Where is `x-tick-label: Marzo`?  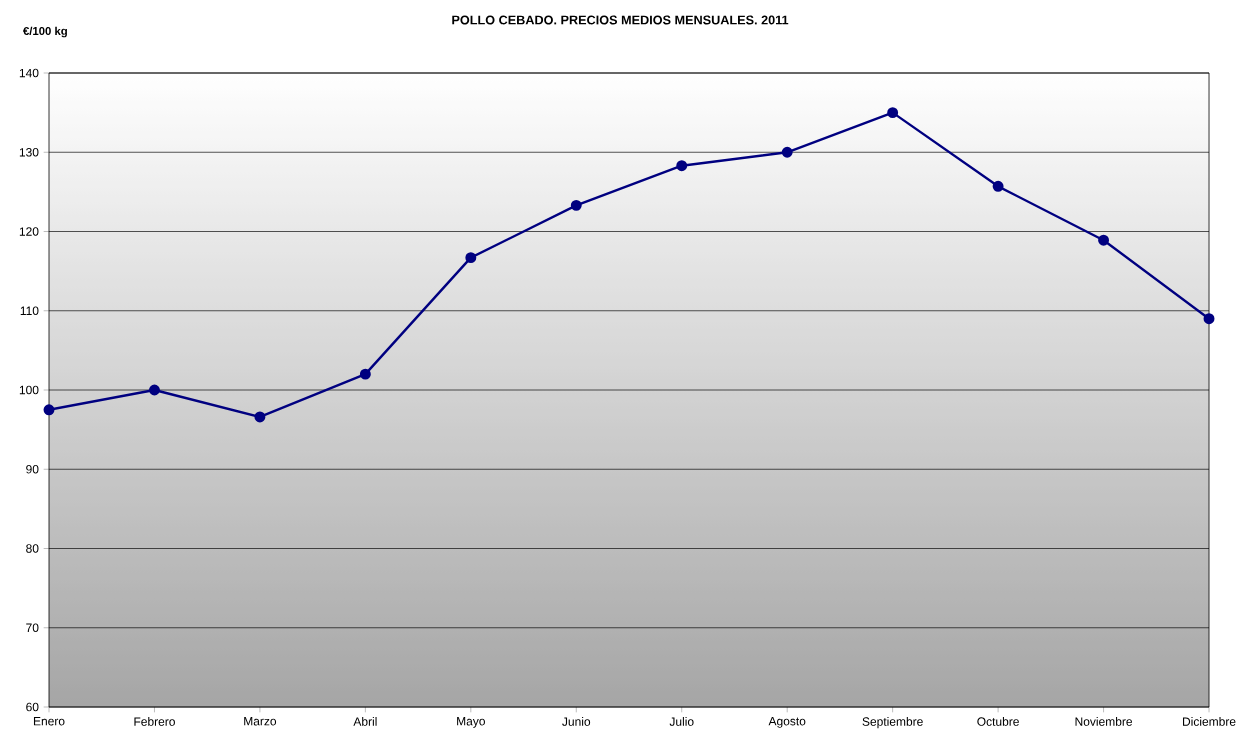 x-tick-label: Marzo is located at coordinates (260, 721).